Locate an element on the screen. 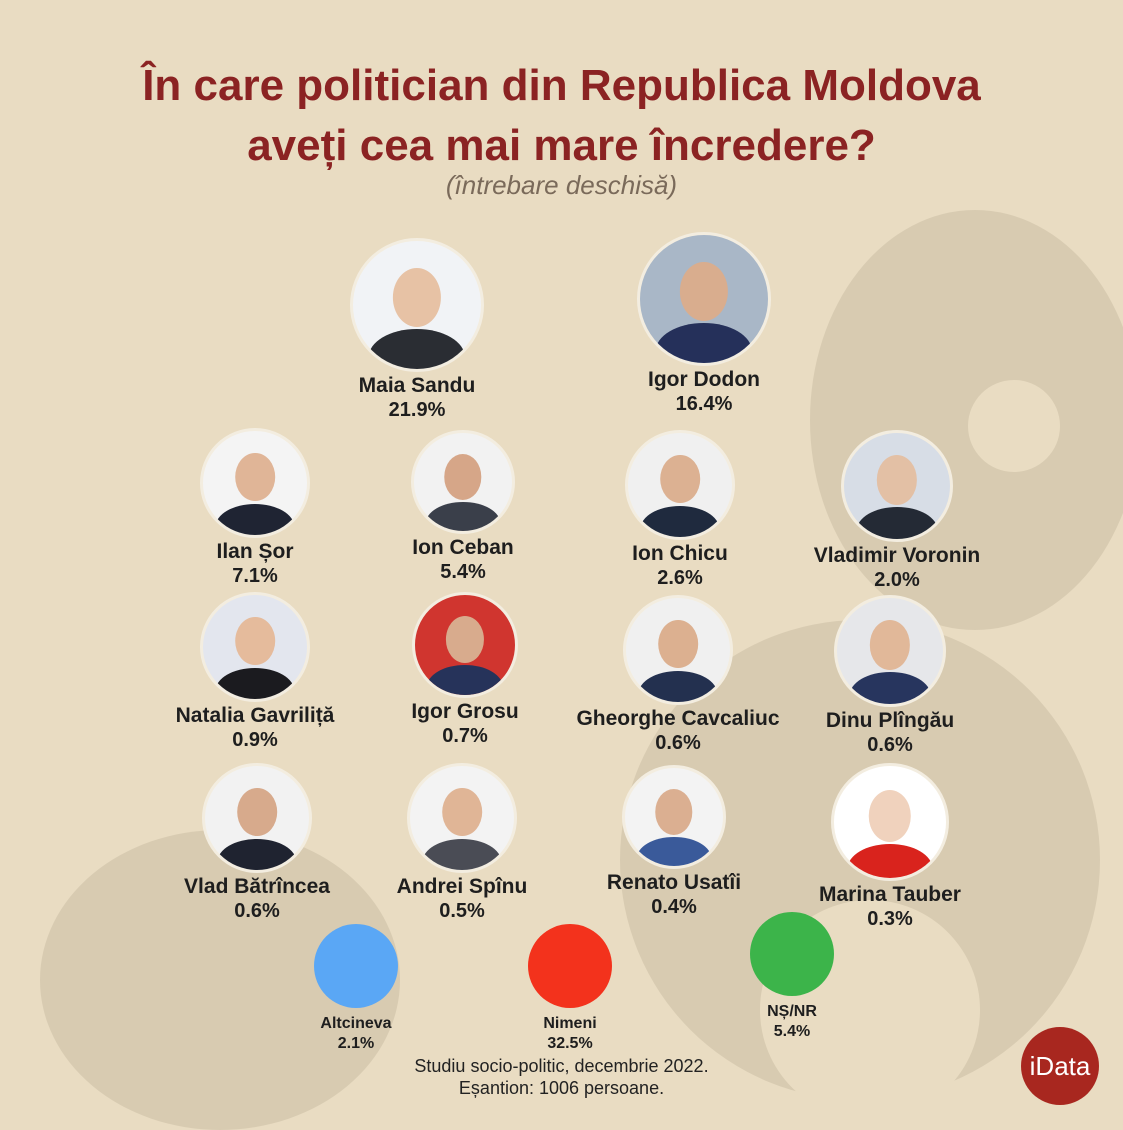 Image resolution: width=1123 pixels, height=1130 pixels. politician-value-label: 0.3% is located at coordinates (890, 919).